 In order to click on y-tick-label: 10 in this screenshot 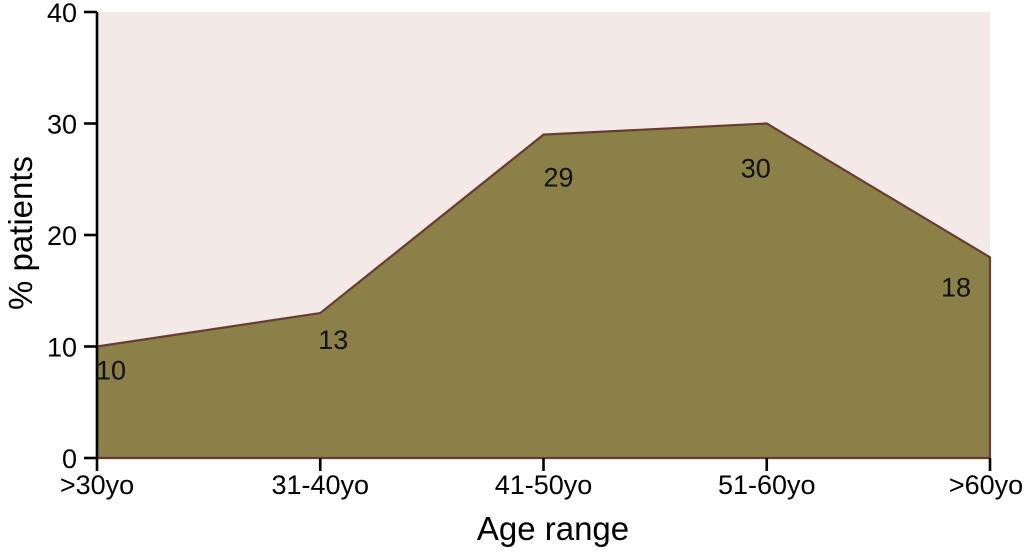, I will do `click(62, 348)`.